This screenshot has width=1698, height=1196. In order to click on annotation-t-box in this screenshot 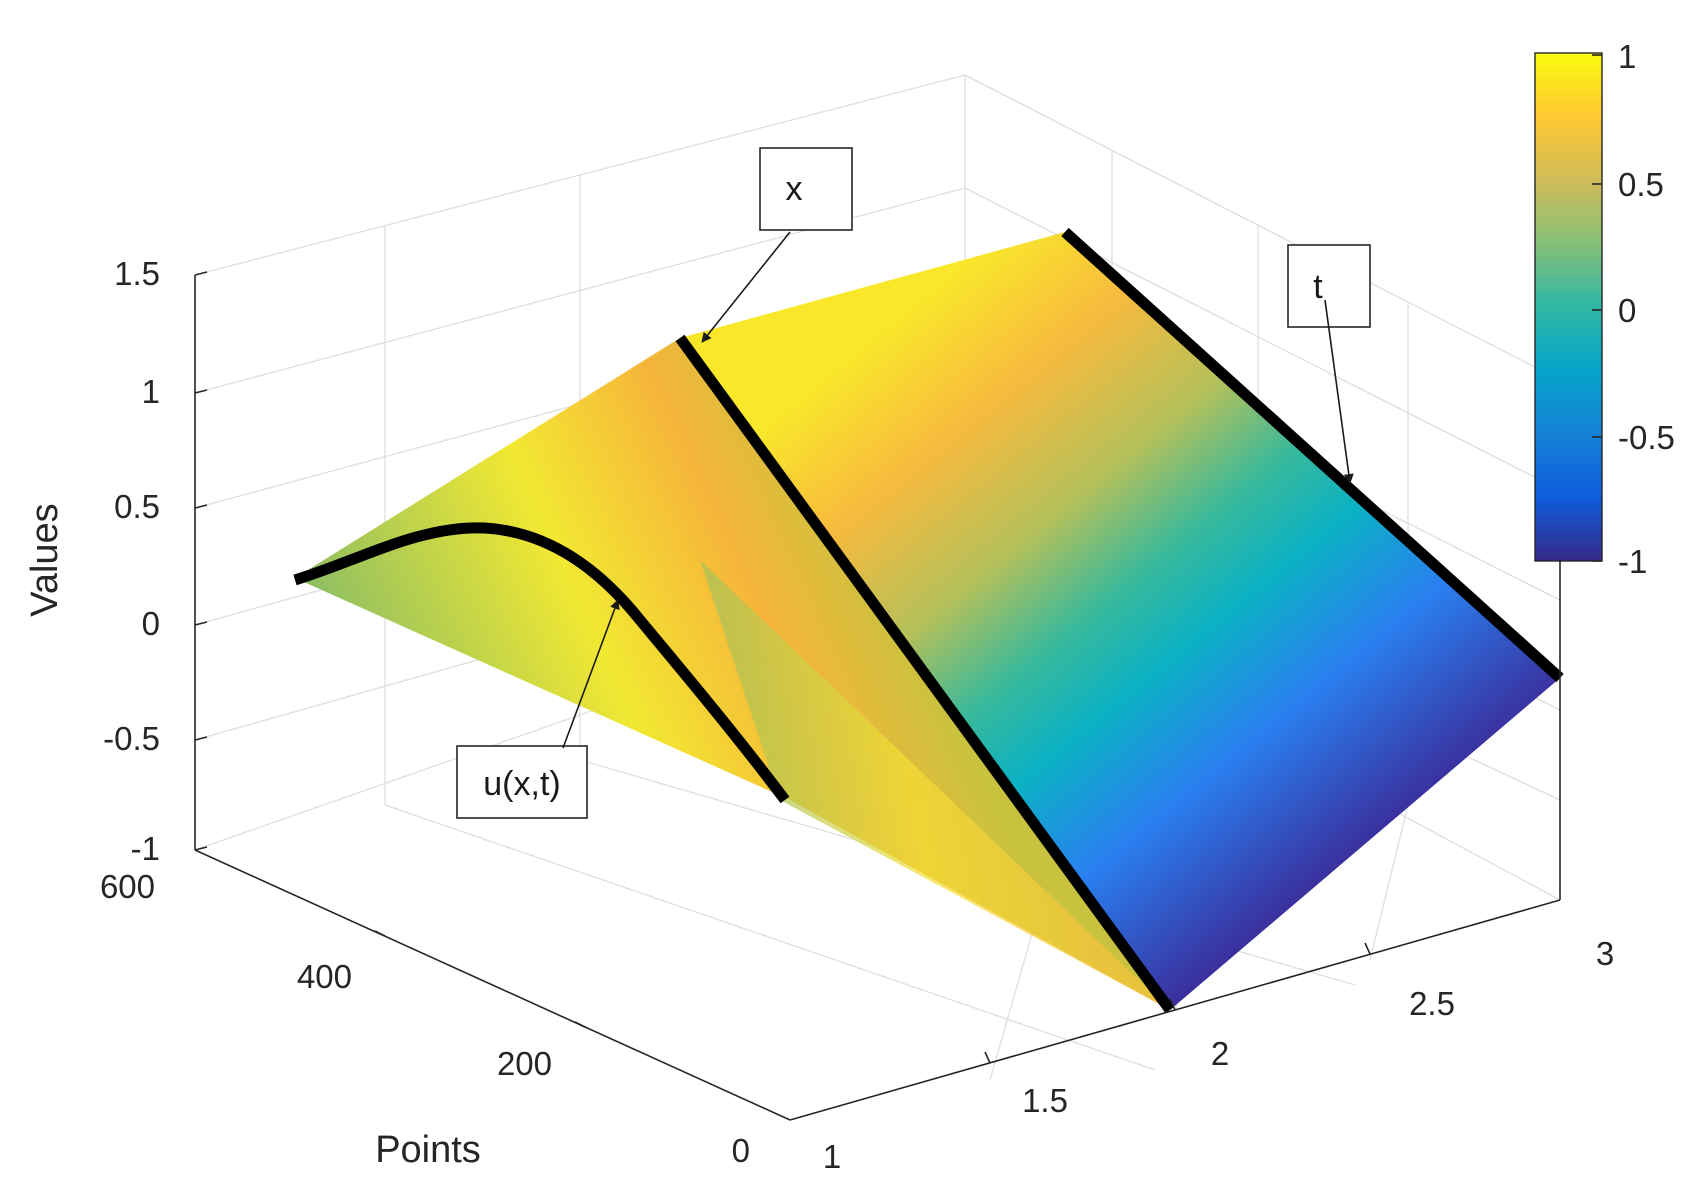, I will do `click(1329, 286)`.